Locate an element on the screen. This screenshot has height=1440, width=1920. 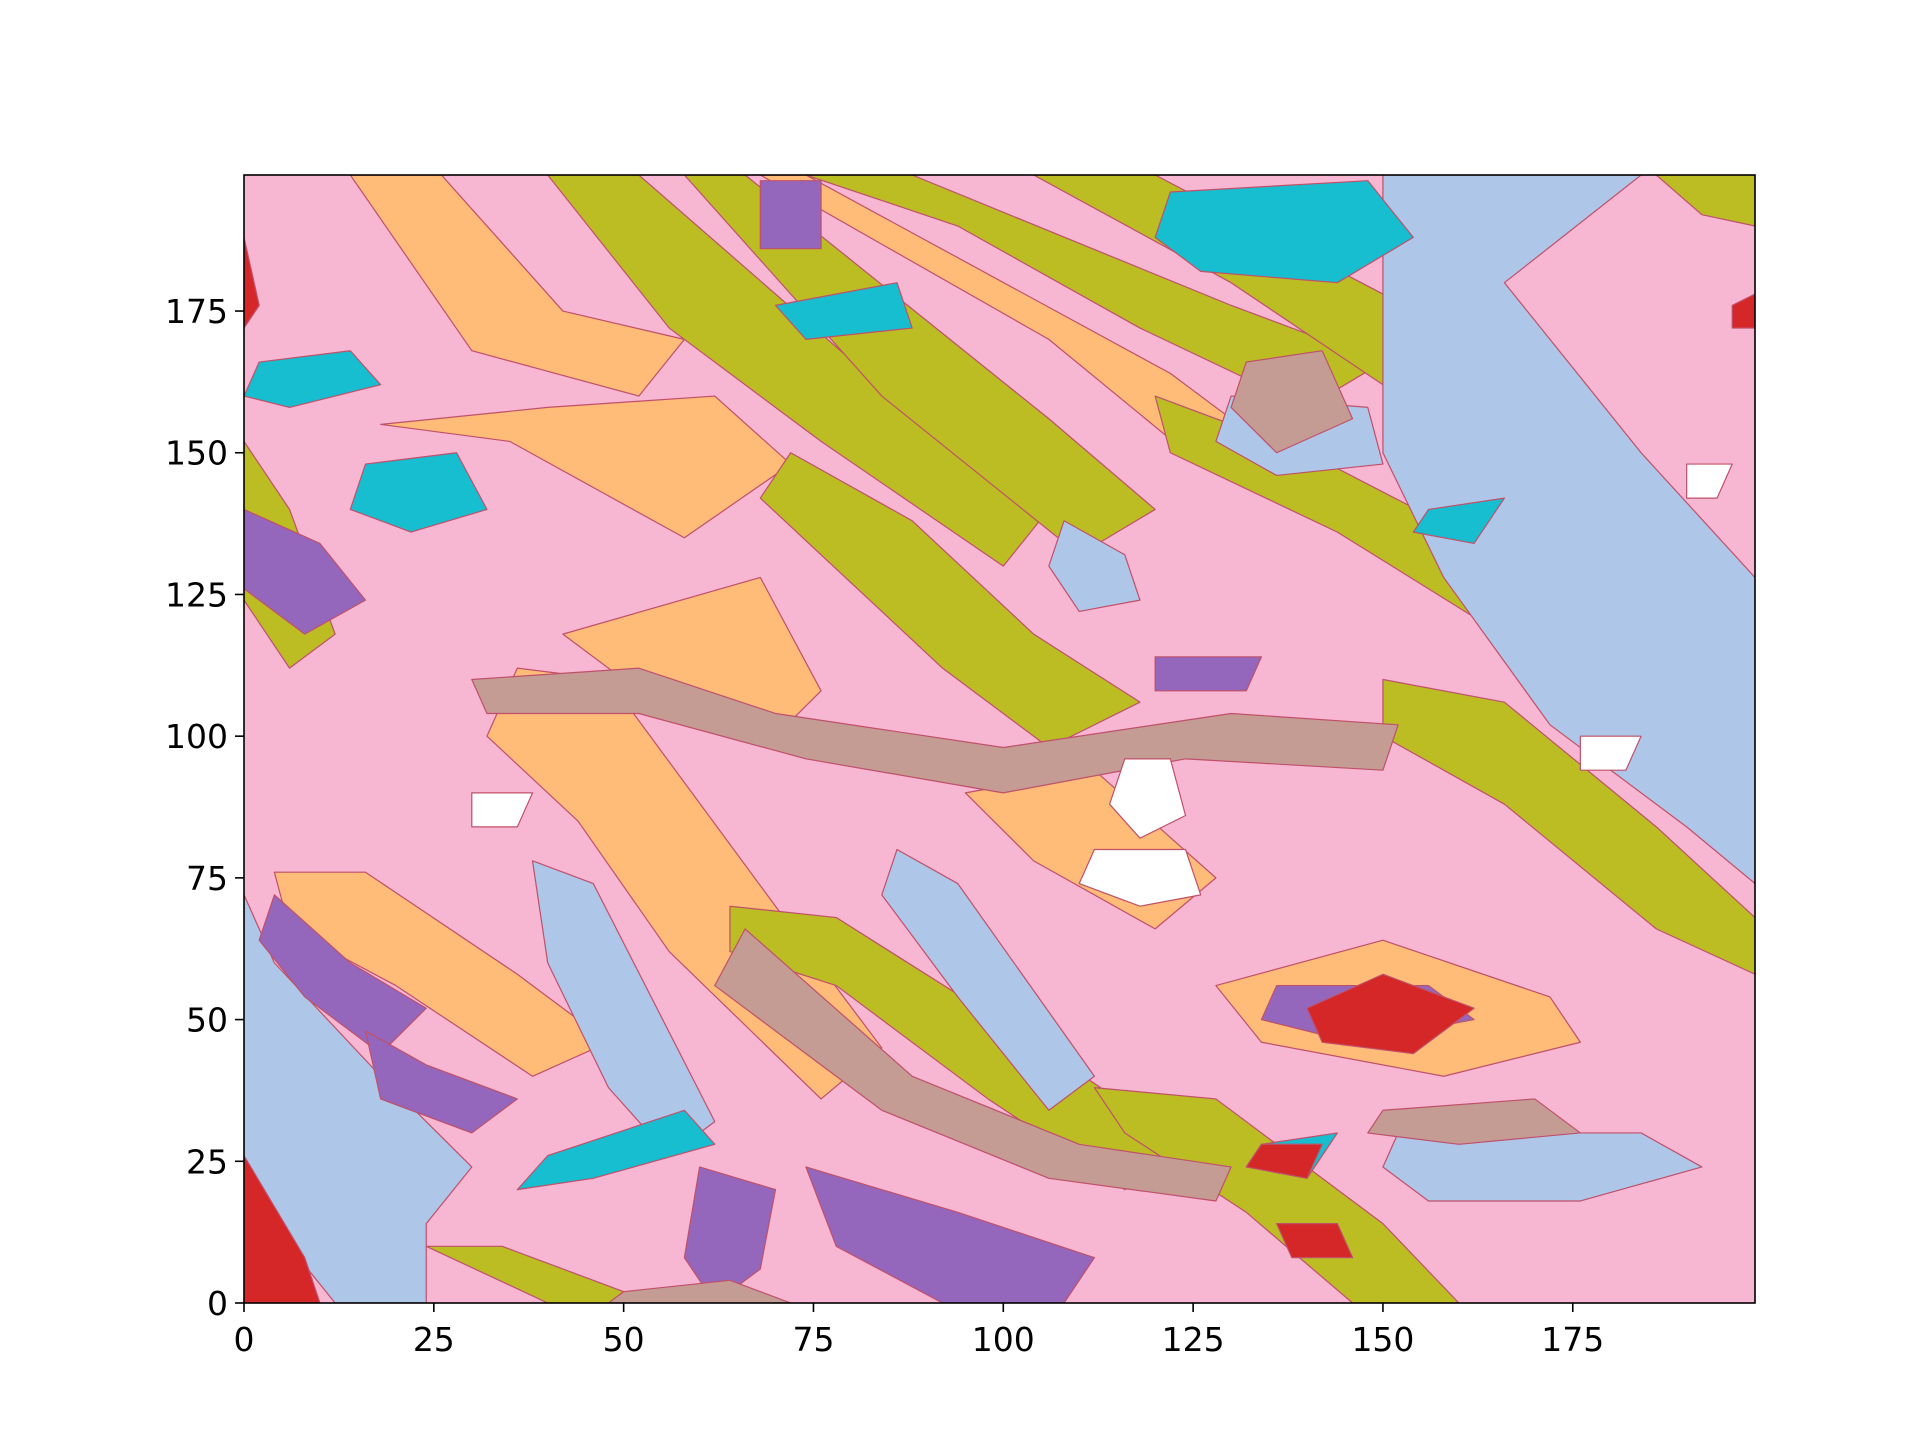
y-tick-label: 50 is located at coordinates (207, 1020).